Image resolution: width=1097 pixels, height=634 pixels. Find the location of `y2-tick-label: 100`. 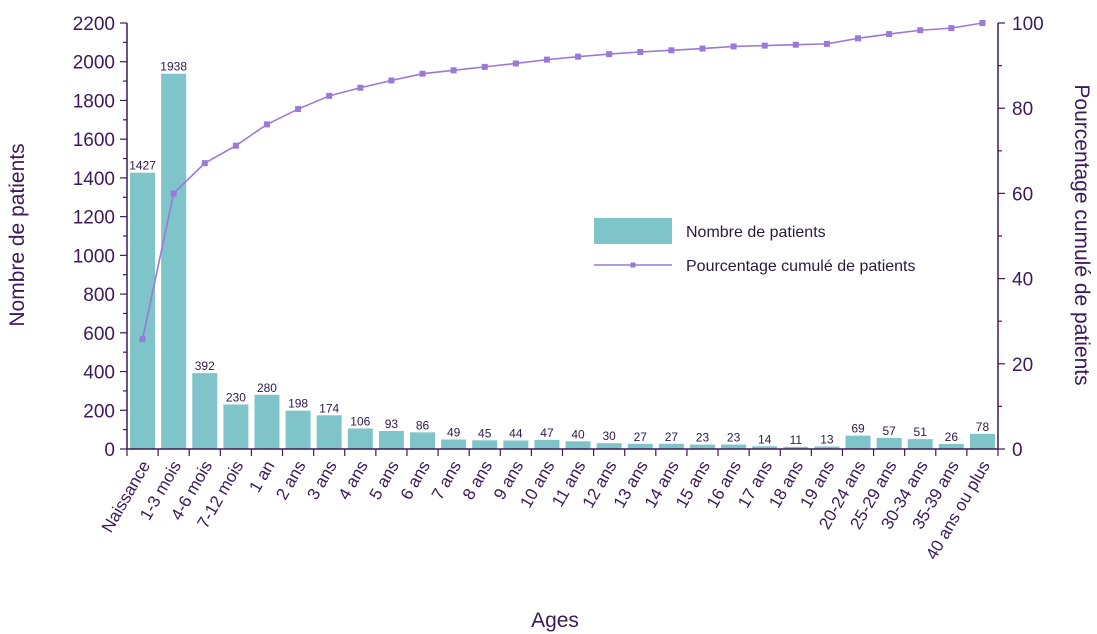

y2-tick-label: 100 is located at coordinates (1028, 24).